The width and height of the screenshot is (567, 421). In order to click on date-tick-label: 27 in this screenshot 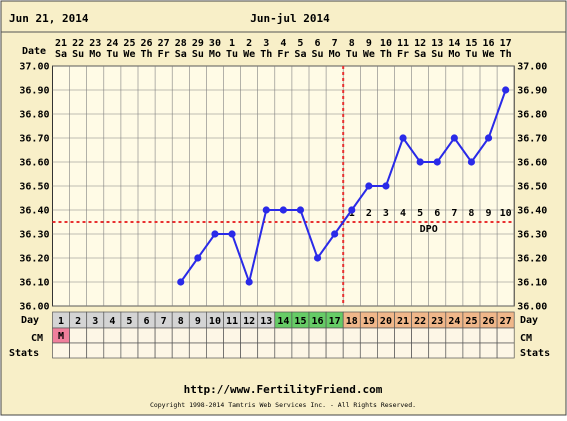, I will do `click(164, 43)`.